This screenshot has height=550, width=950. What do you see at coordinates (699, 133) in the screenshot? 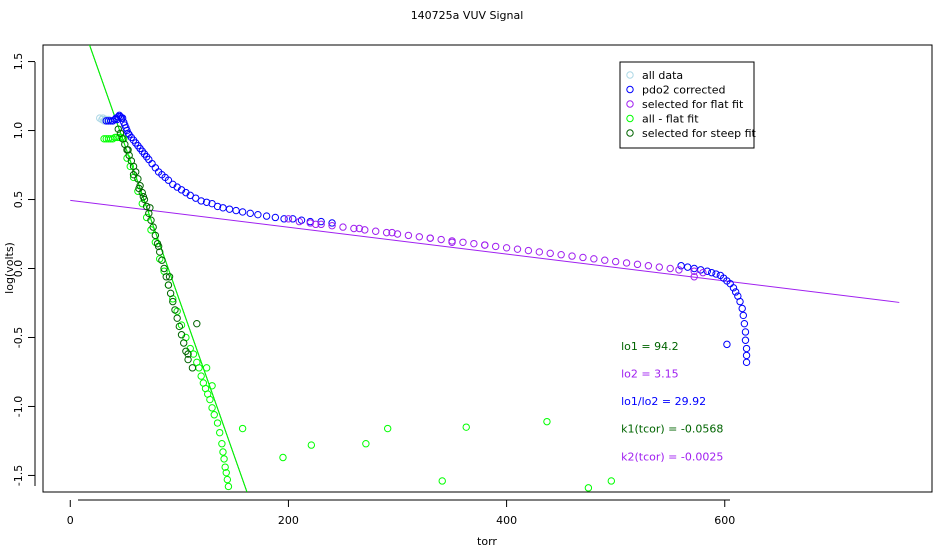
I see `legend-label: selected for steep fit` at bounding box center [699, 133].